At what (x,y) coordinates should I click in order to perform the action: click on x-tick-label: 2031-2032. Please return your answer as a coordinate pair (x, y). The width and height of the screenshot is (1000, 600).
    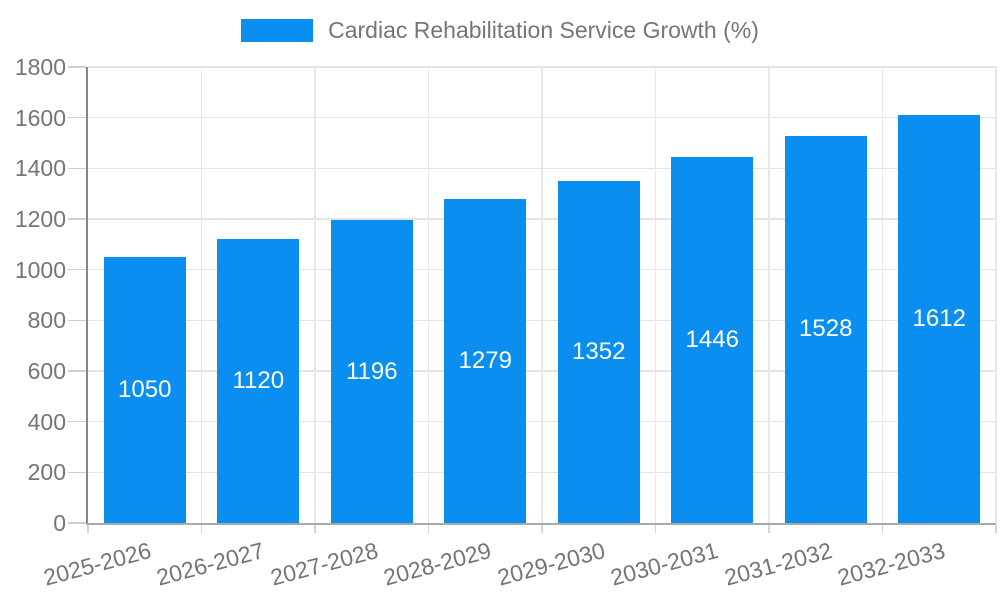
    Looking at the image, I should click on (778, 564).